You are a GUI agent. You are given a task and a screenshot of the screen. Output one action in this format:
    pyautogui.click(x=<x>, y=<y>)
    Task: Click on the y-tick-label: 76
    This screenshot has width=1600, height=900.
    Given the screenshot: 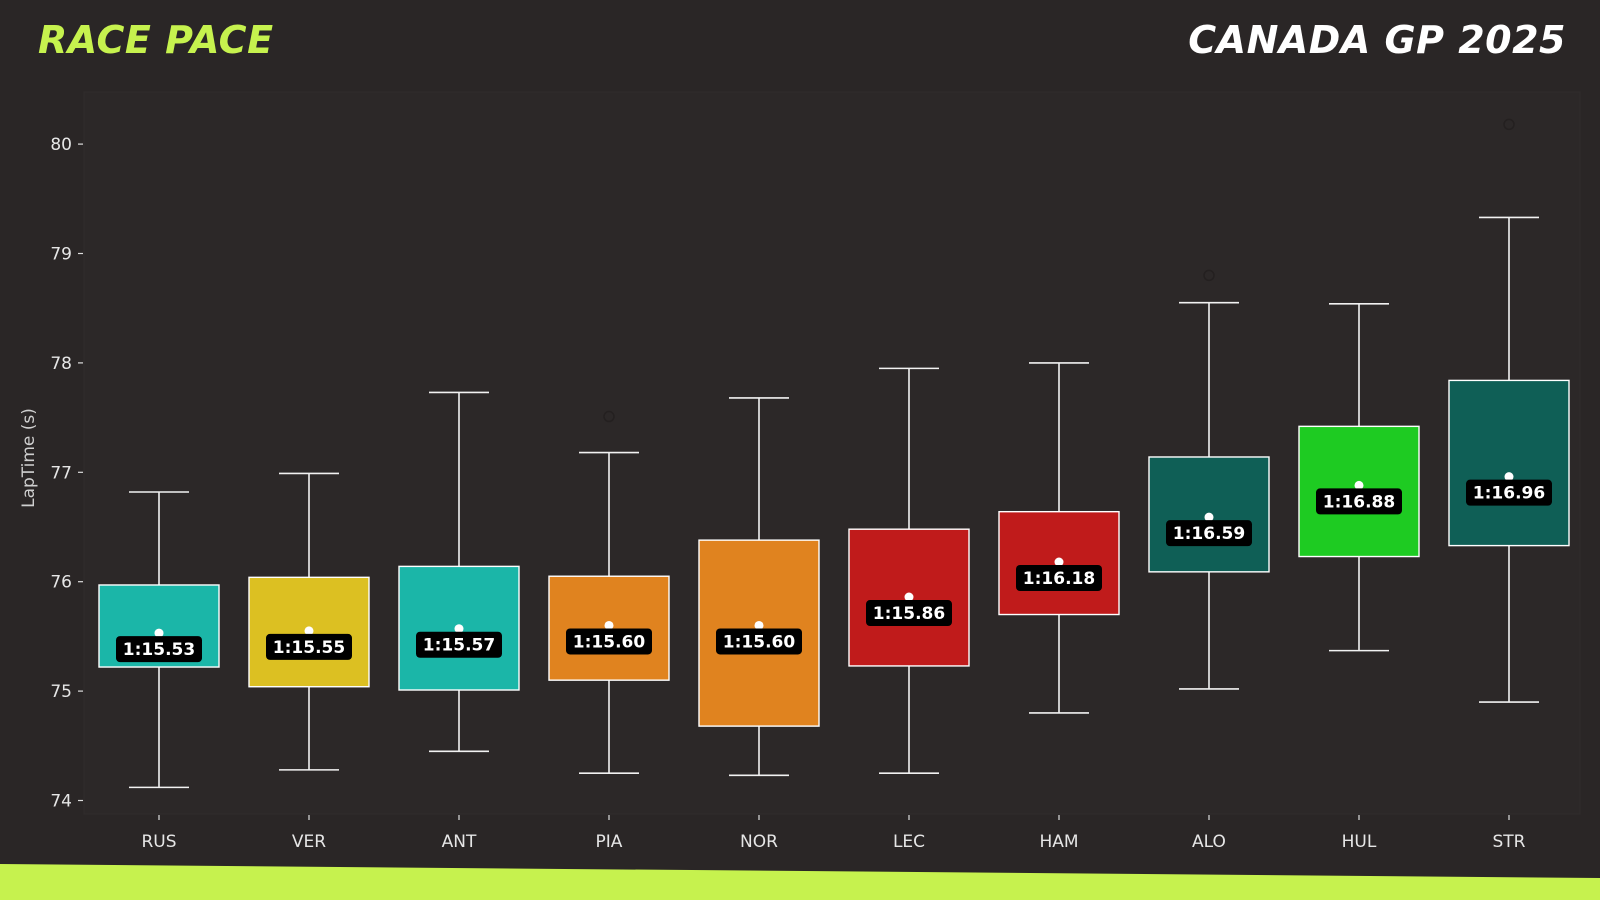 What is the action you would take?
    pyautogui.click(x=61, y=583)
    